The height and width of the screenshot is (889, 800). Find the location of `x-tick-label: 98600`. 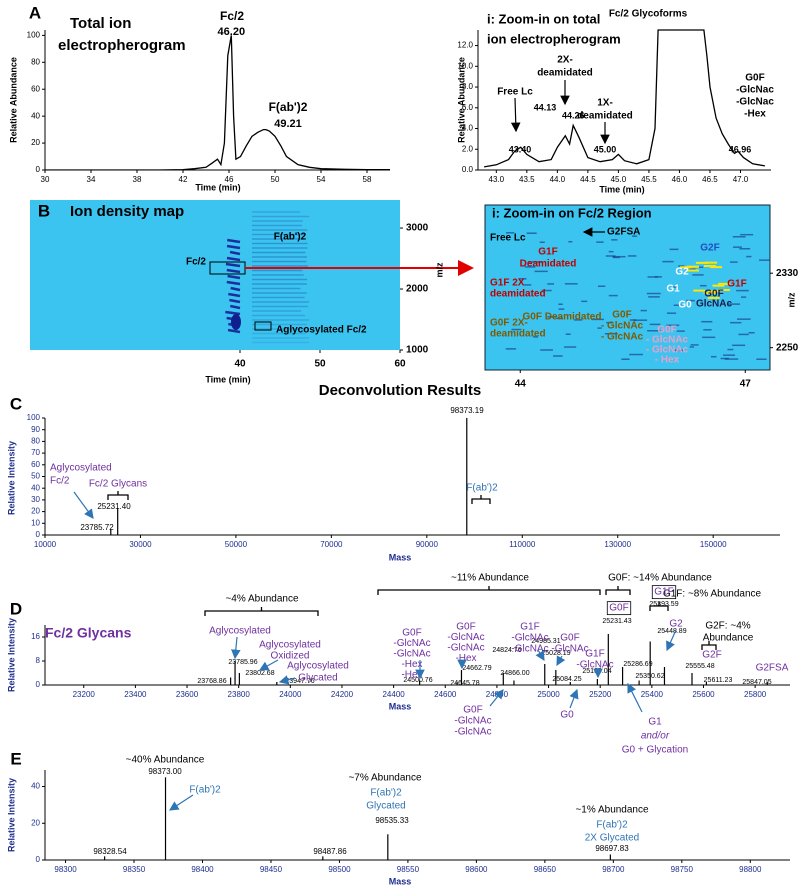

x-tick-label: 98600 is located at coordinates (476, 869).